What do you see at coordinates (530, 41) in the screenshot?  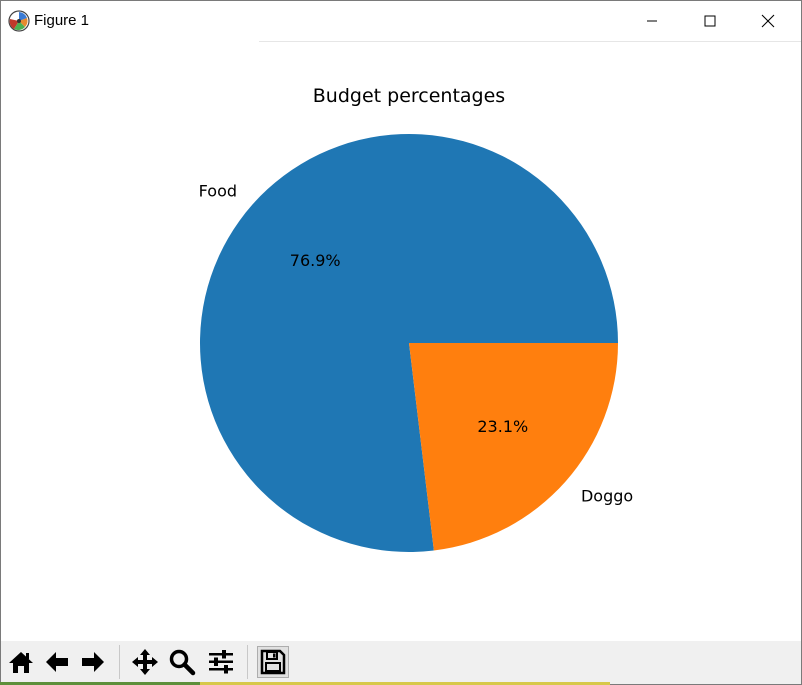 I see `title-separator` at bounding box center [530, 41].